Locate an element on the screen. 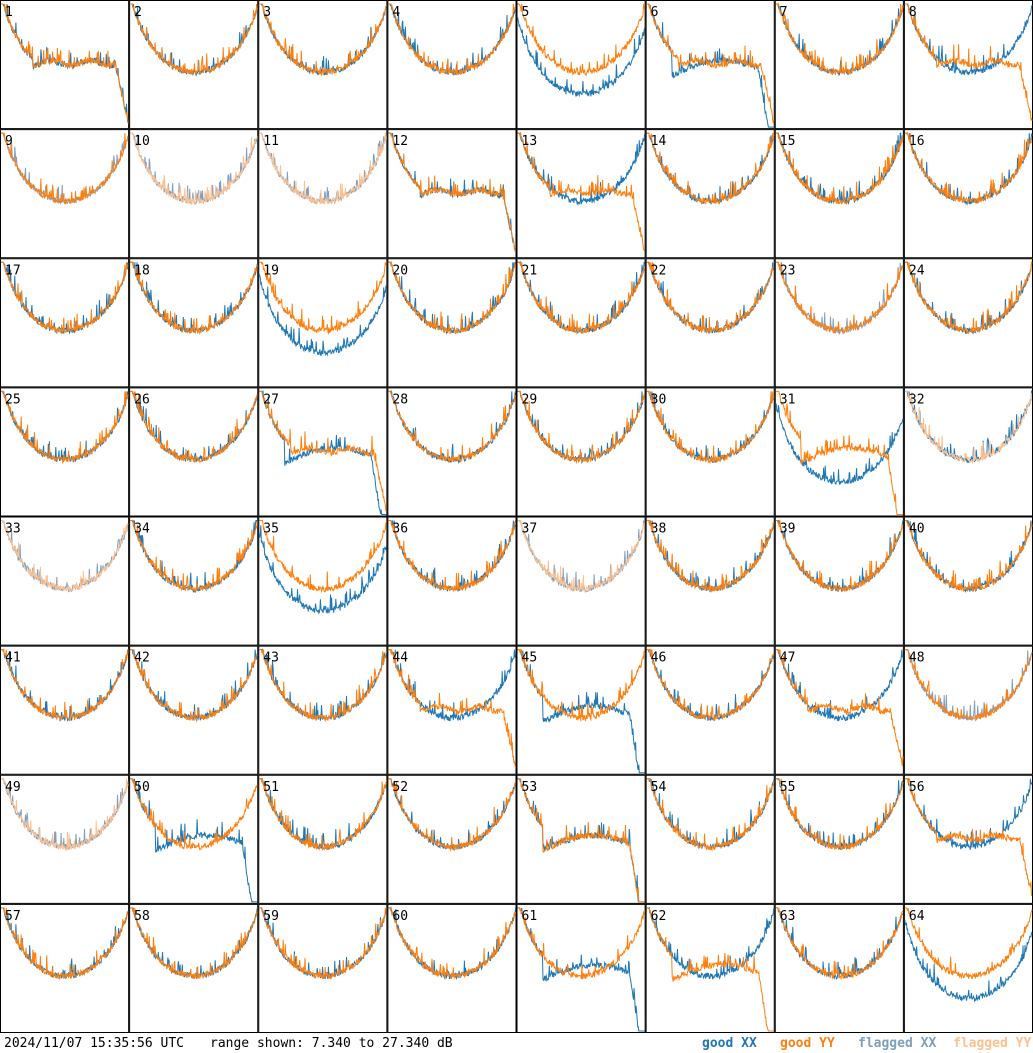  panel-14: 14 is located at coordinates (710, 194).